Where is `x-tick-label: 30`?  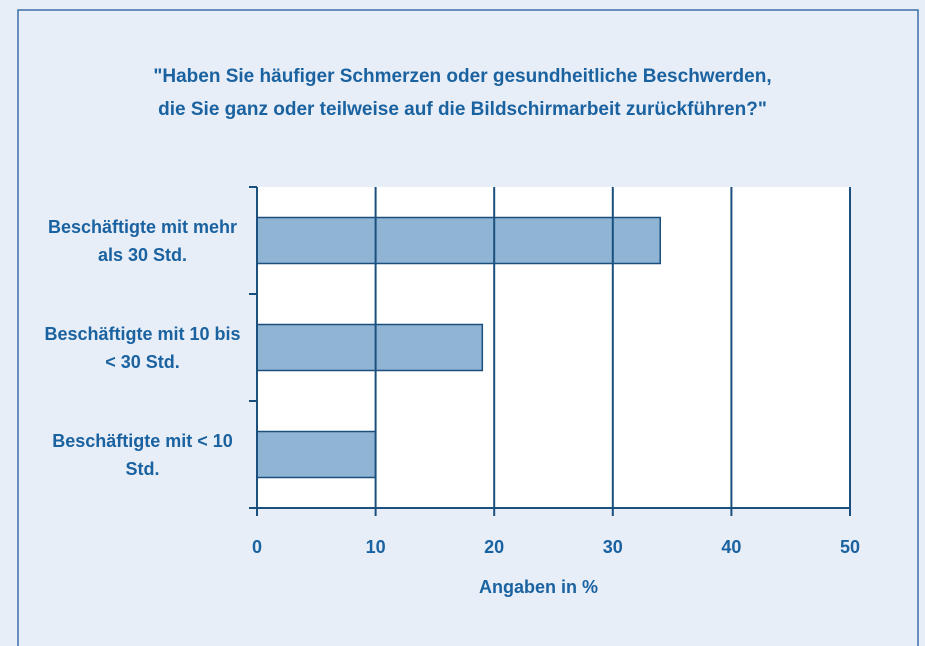
x-tick-label: 30 is located at coordinates (613, 547).